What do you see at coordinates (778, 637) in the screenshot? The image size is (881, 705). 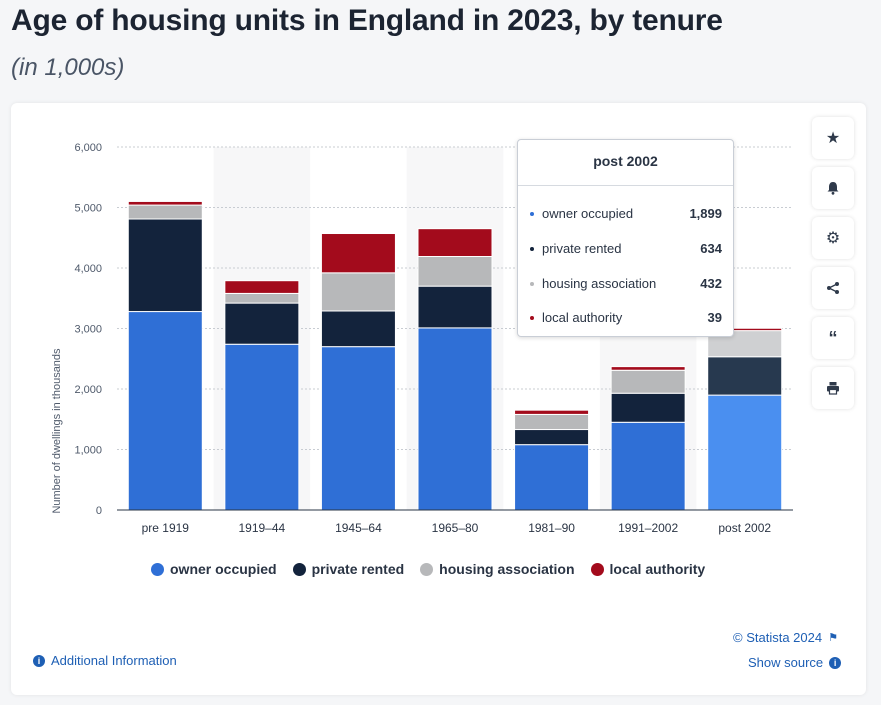 I see `copyright-text: © Statista 2024` at bounding box center [778, 637].